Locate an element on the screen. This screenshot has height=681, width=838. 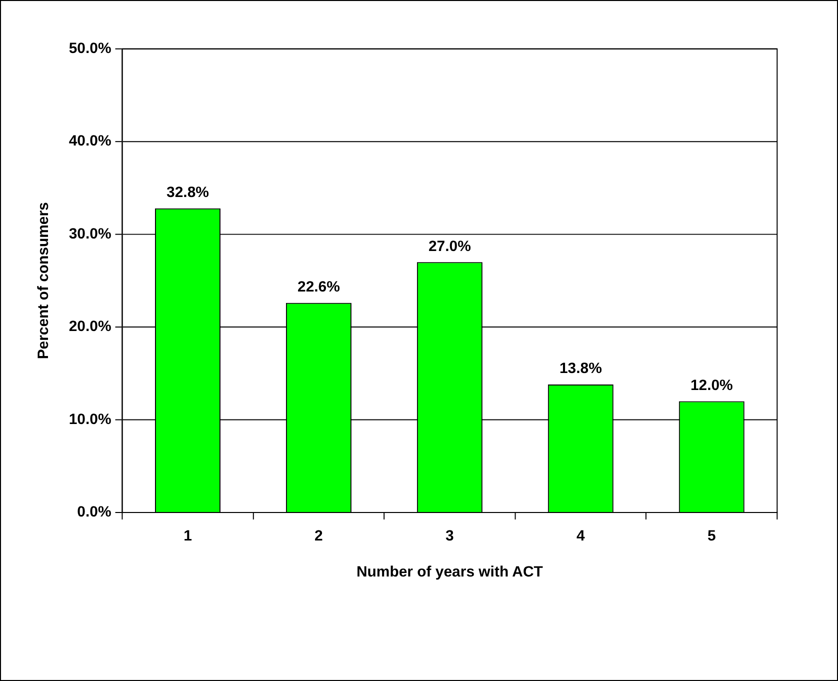
x-tick-label: 5 is located at coordinates (711, 536).